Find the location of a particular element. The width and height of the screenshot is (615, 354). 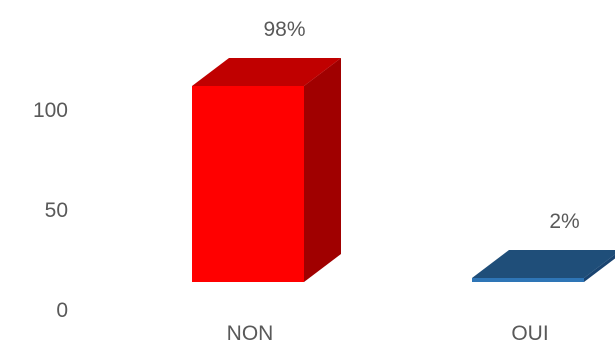

bar-oui is located at coordinates (543, 266).